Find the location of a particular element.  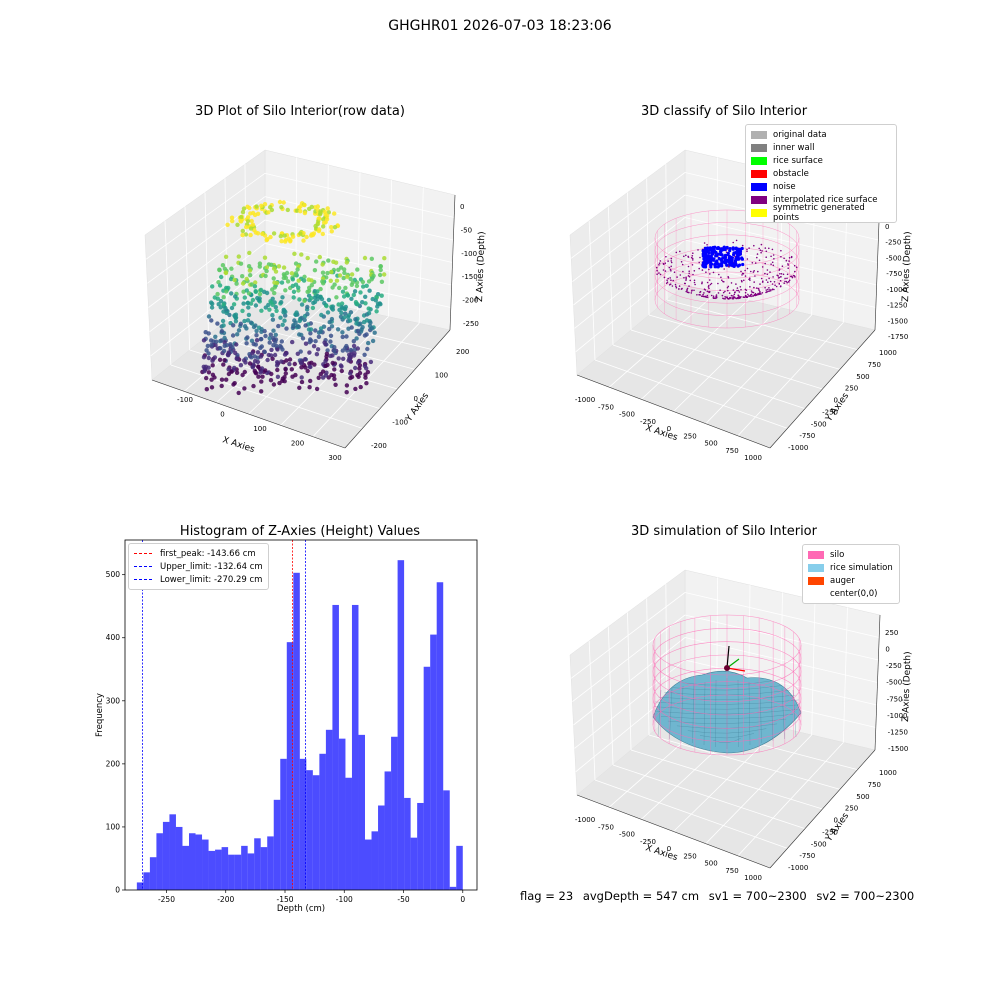

auger-shaft is located at coordinates (728, 657).